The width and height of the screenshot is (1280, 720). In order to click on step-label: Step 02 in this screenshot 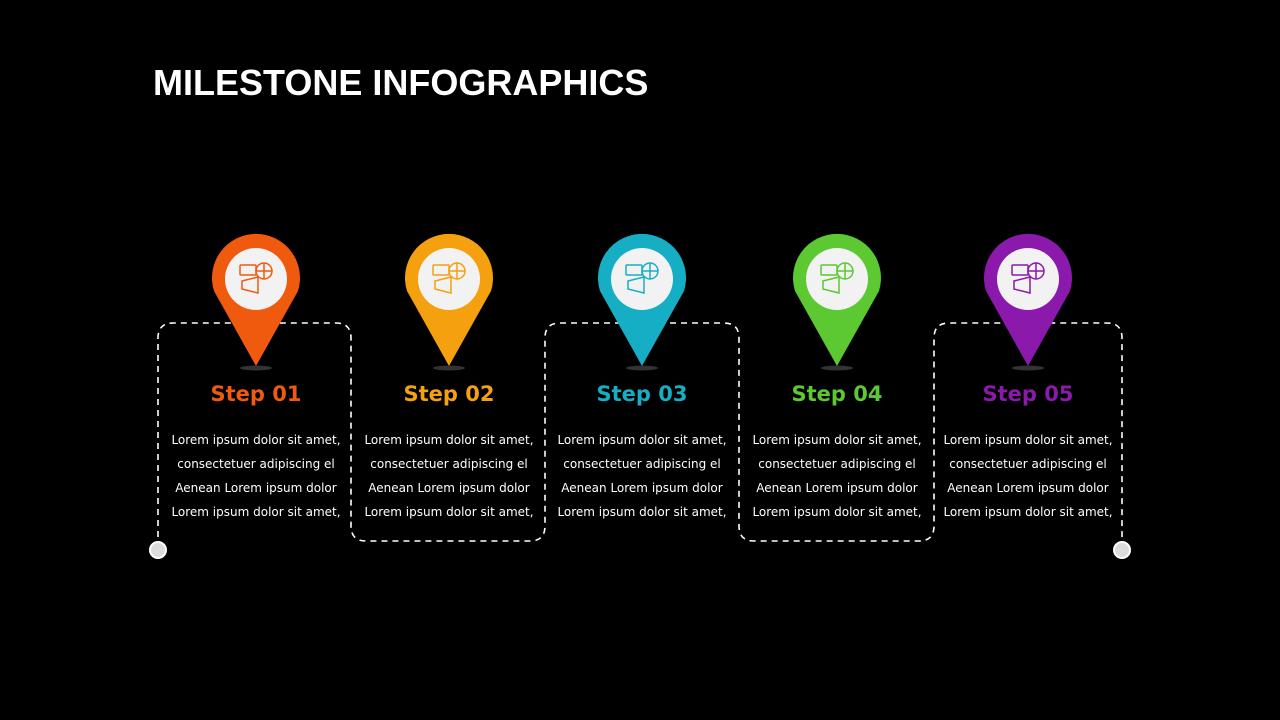, I will do `click(449, 394)`.